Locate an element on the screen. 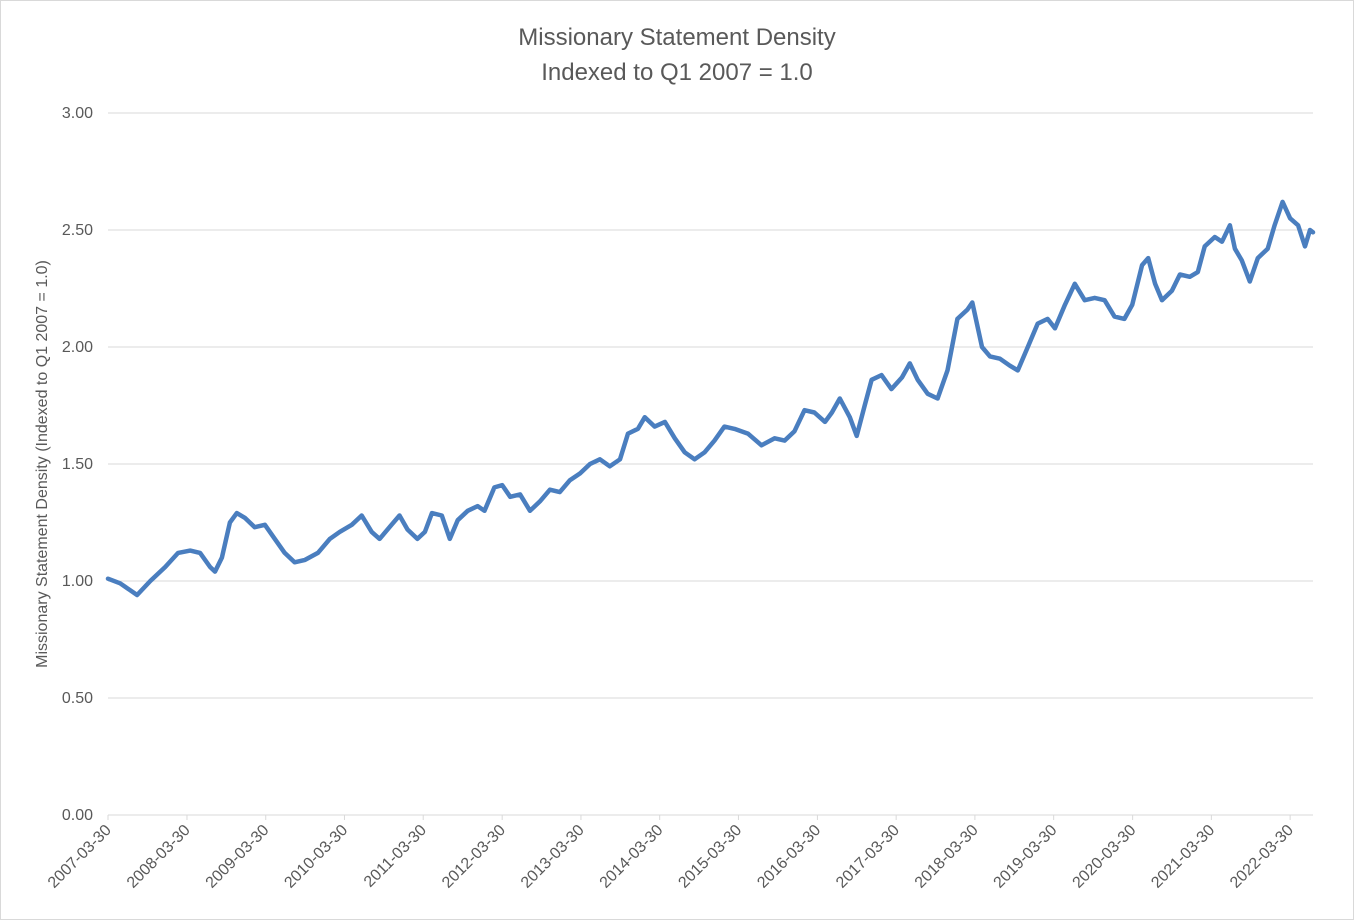  y-tick-label: 1.50 is located at coordinates (77, 464).